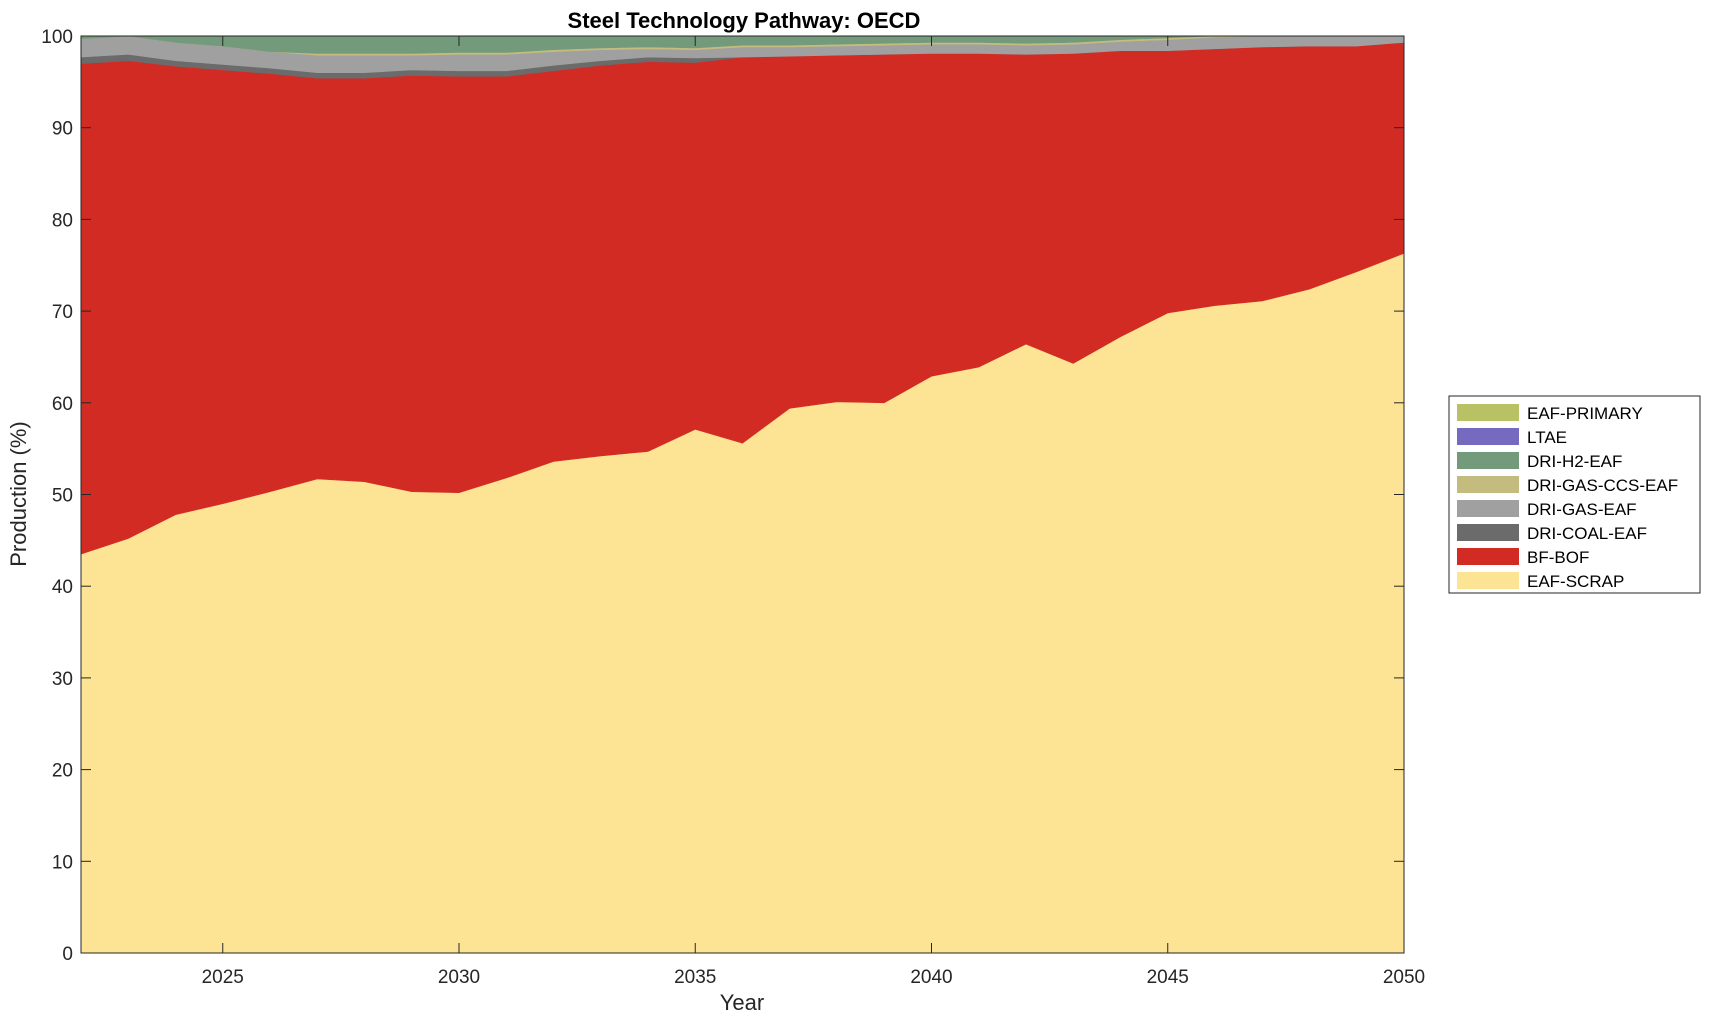  I want to click on legend-item-dri-h2-eaf: DRI-H2-EAF, so click(1539, 461).